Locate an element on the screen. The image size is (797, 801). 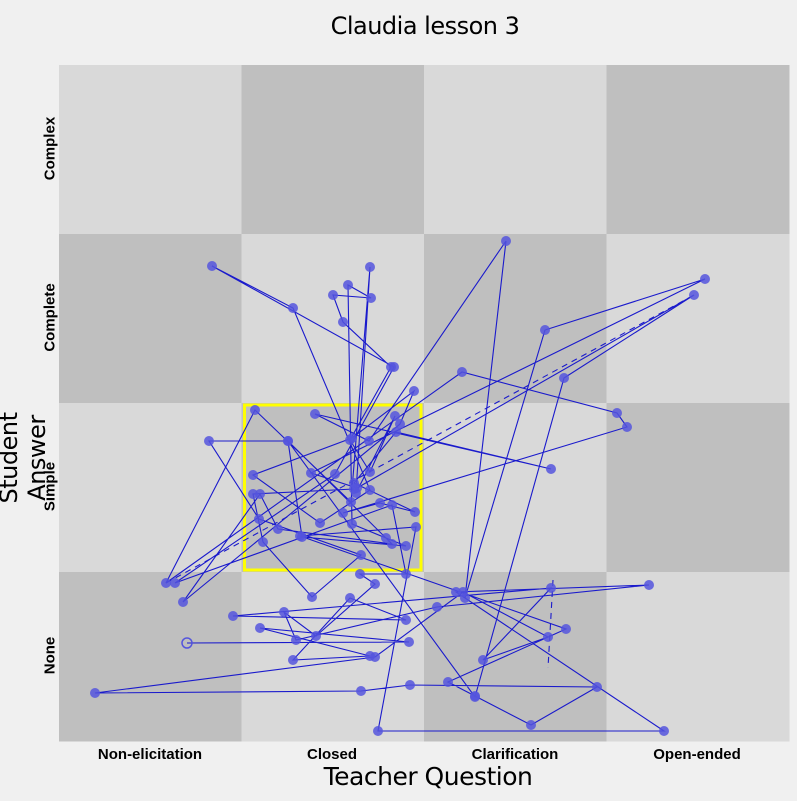
x-tick-closed: Closed is located at coordinates (331, 754).